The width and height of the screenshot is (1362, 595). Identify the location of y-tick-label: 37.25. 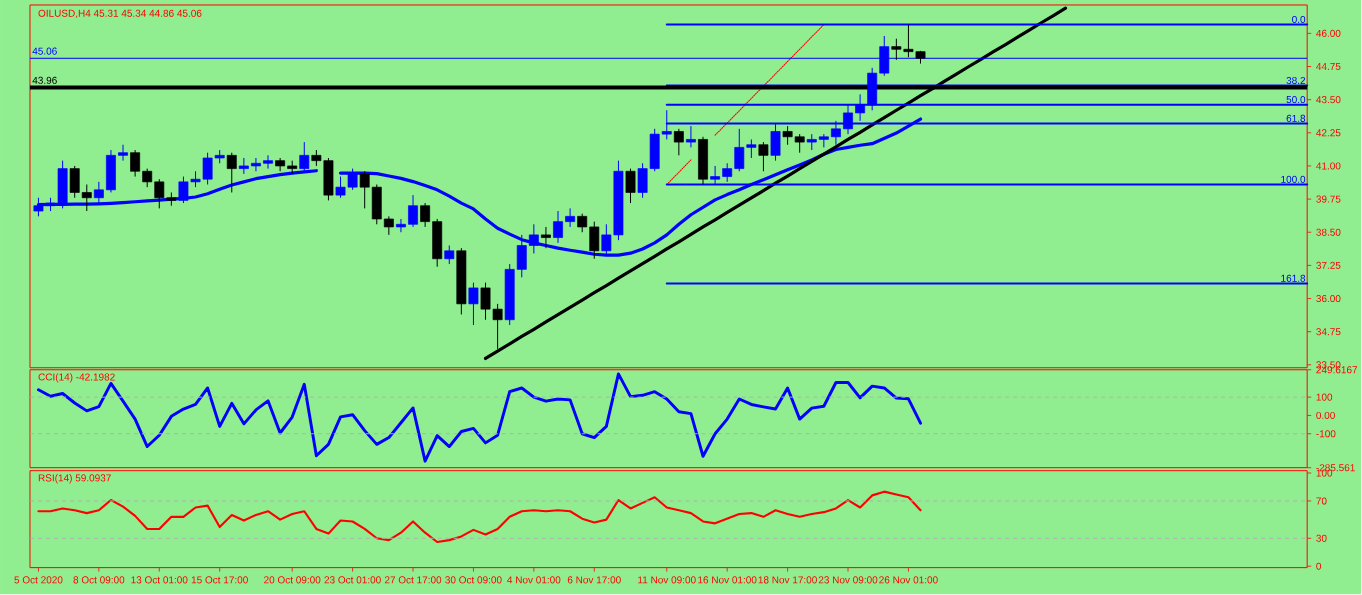
(1328, 266).